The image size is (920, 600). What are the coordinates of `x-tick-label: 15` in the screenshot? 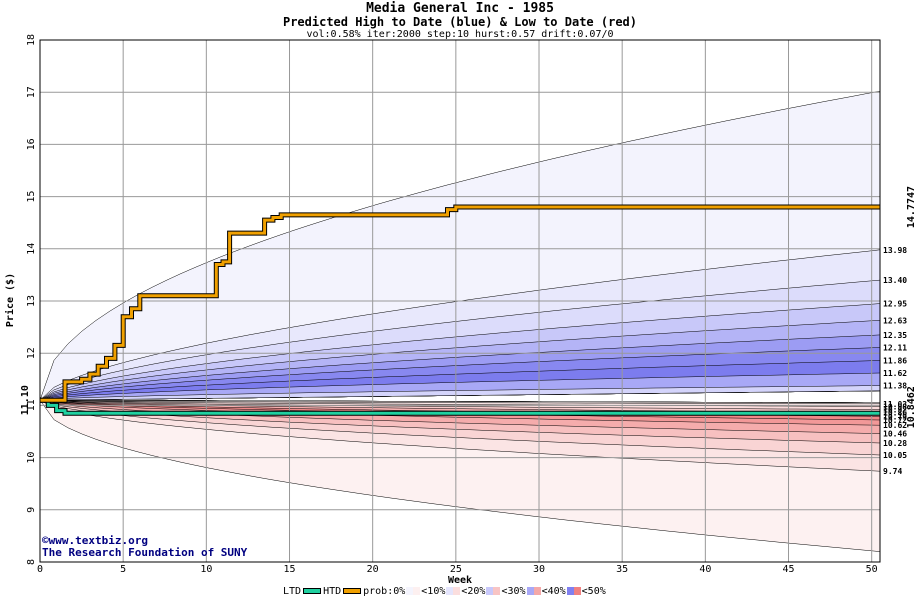 It's located at (289, 569).